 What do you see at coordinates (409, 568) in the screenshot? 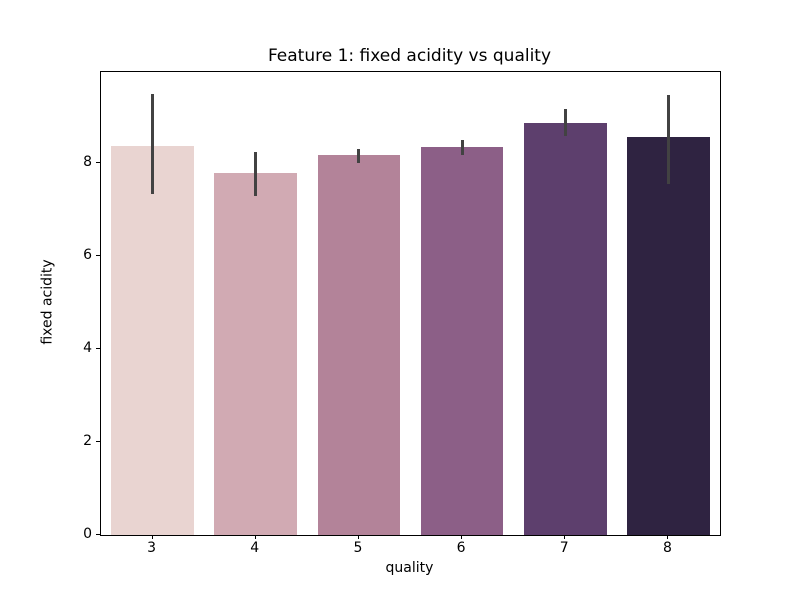
I see `x-axis-label: quality` at bounding box center [409, 568].